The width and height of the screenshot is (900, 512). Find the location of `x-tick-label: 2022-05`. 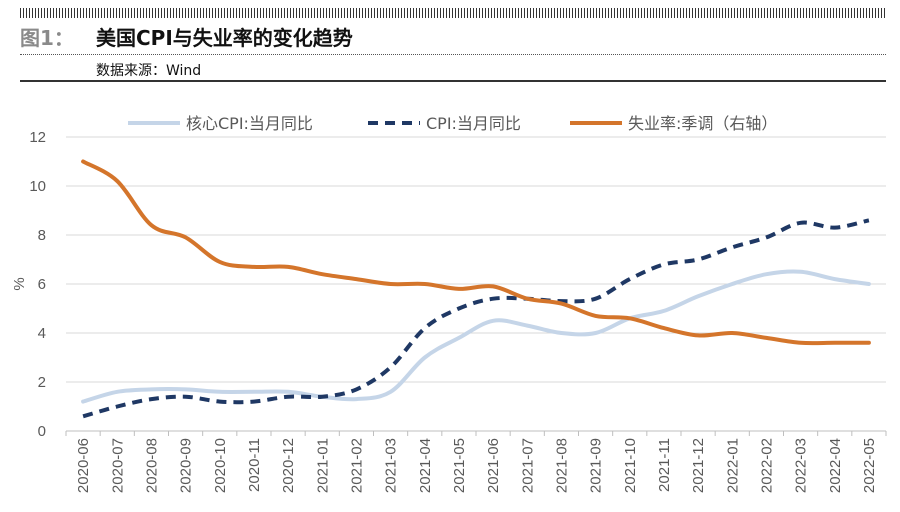

x-tick-label: 2022-05 is located at coordinates (869, 465).